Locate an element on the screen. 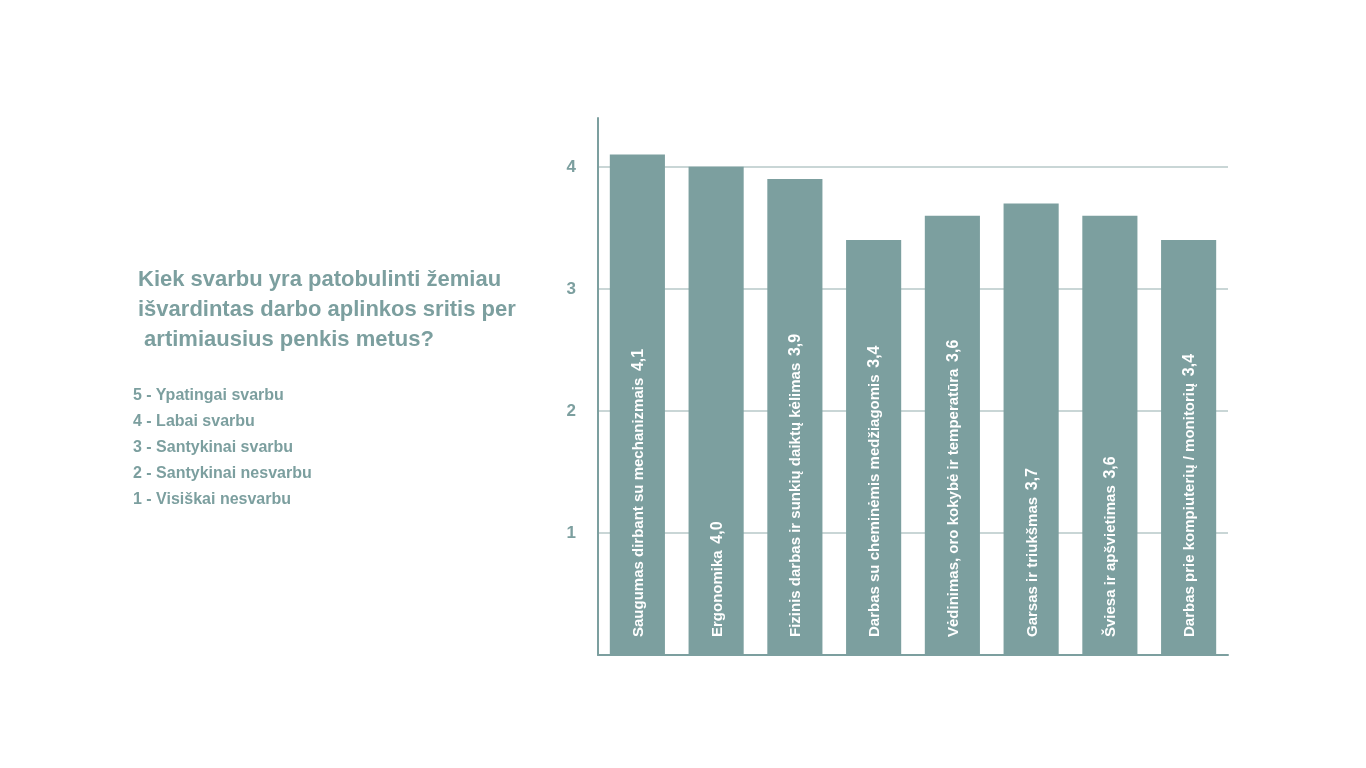 This screenshot has width=1366, height=768. text: 1 - Visiškai nesvarbu is located at coordinates (212, 498).